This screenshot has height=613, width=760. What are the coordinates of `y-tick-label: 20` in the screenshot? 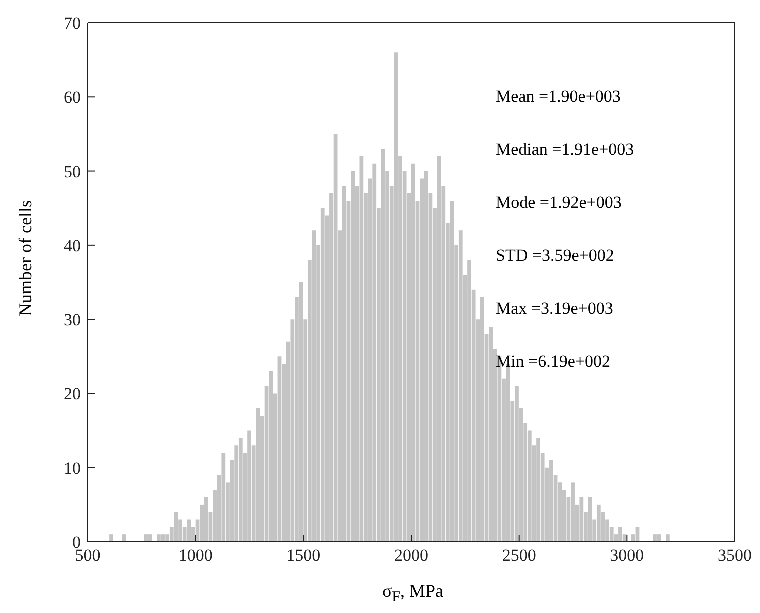 It's located at (72, 394).